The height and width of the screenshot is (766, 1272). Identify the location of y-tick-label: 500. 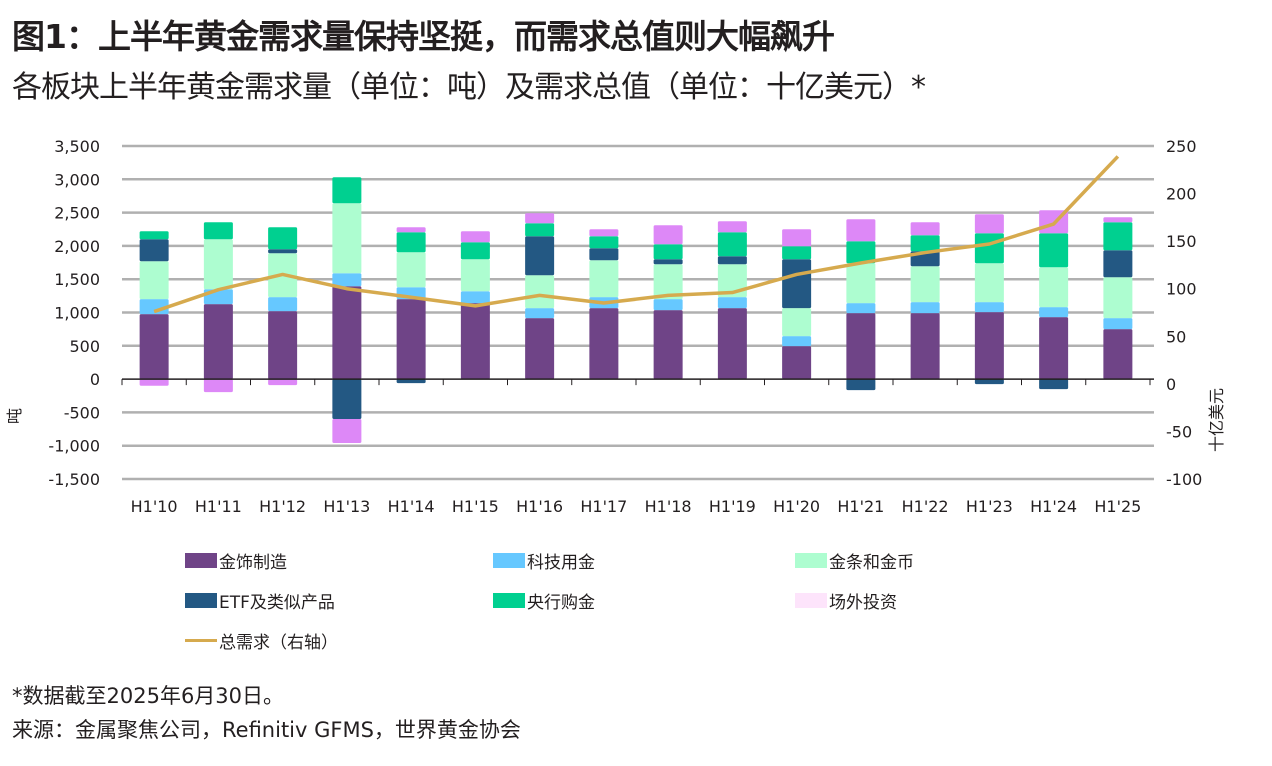
(84, 346).